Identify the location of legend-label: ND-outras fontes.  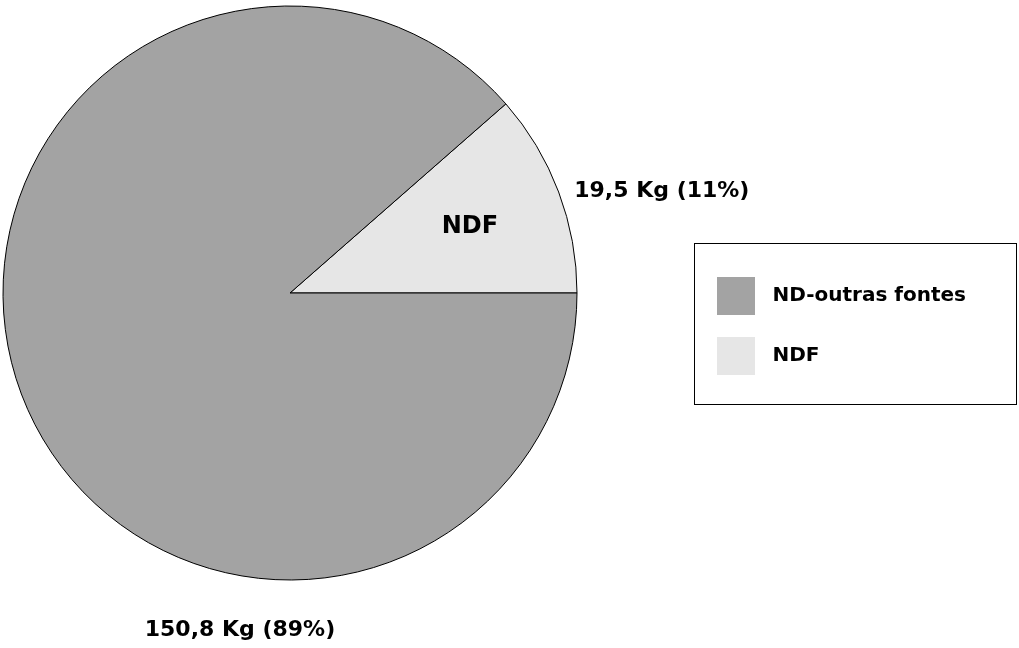
(869, 294).